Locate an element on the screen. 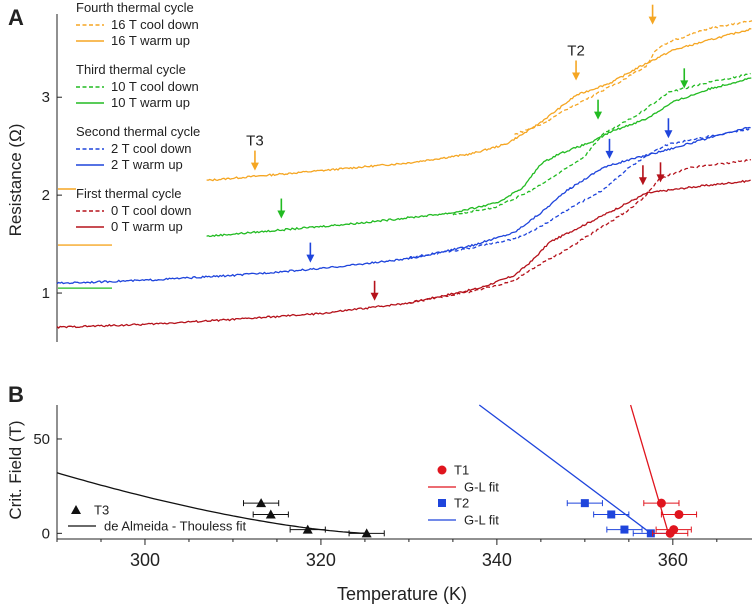 The height and width of the screenshot is (606, 754). legend-label-t2: T2 is located at coordinates (461, 503).